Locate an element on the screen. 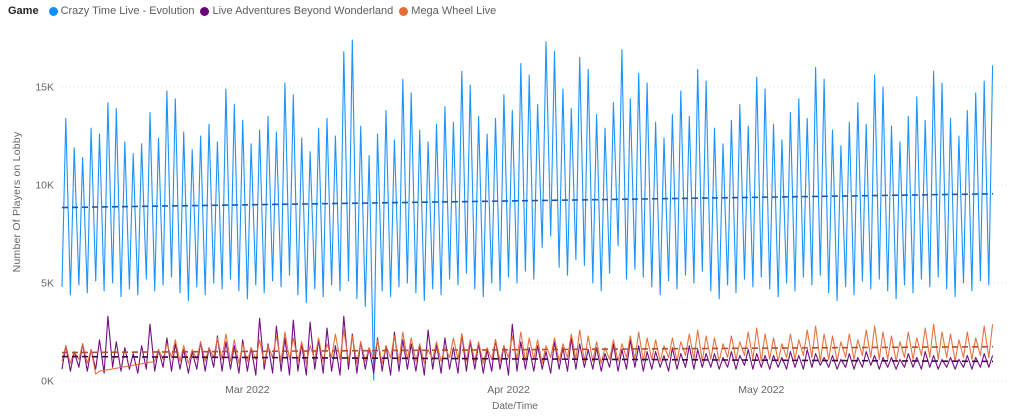 The height and width of the screenshot is (417, 1030). y-tick-10K: 10K is located at coordinates (44, 186).